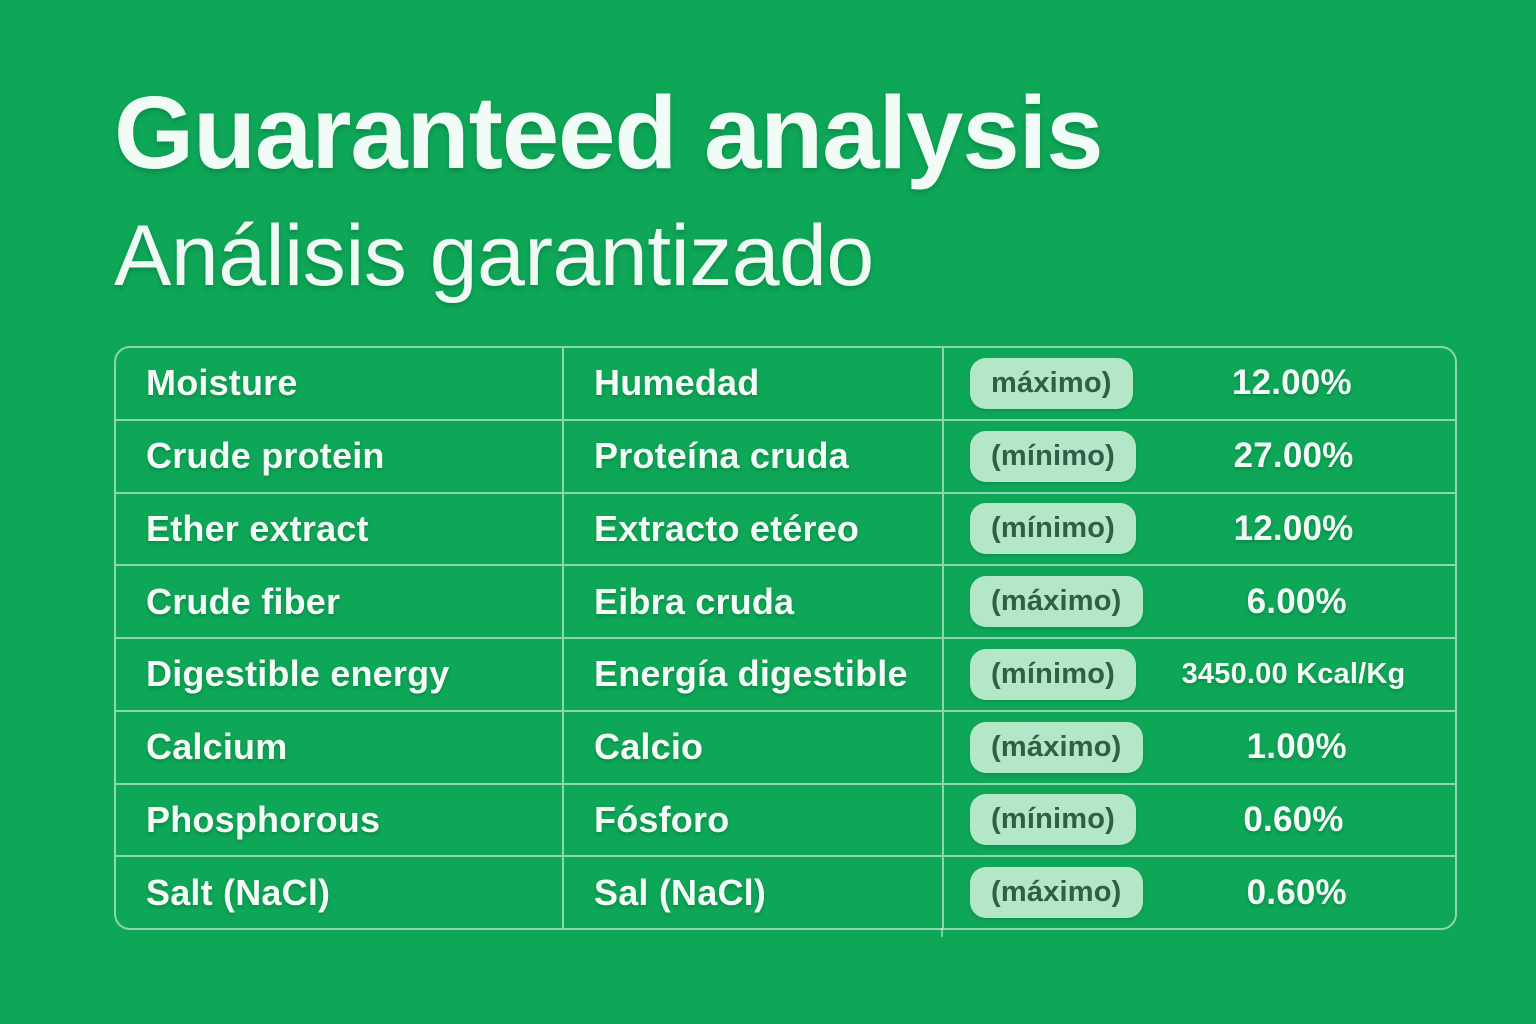  What do you see at coordinates (752, 456) in the screenshot?
I see `nutrient-name-es: Proteína cruda` at bounding box center [752, 456].